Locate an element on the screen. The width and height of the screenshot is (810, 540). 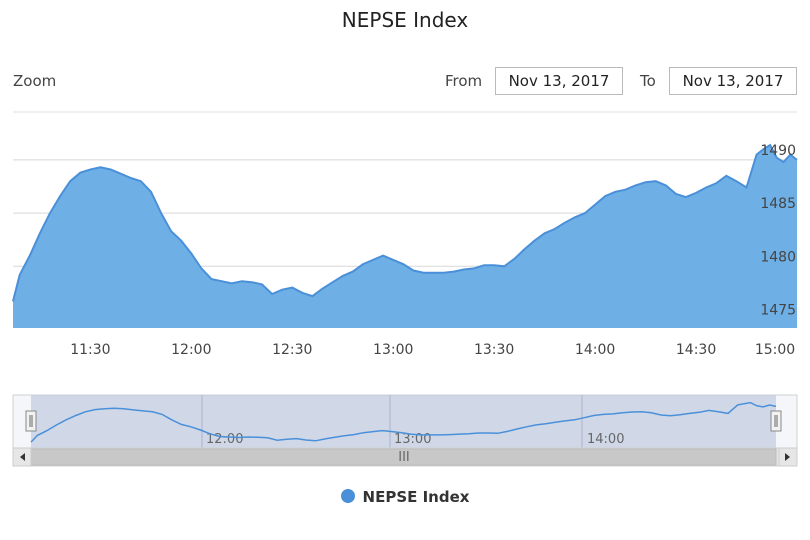
x-axis: 11:30 12:00 12:30 13:00 13:30 14:00 14:30 15:00 is located at coordinates (432, 350).